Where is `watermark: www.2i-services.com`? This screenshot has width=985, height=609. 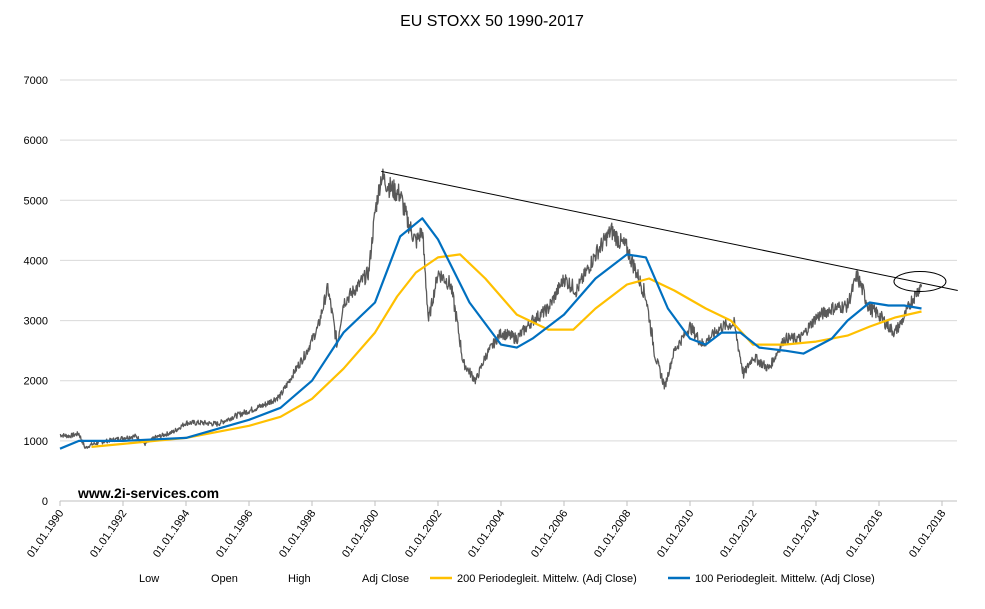 watermark: www.2i-services.com is located at coordinates (148, 493).